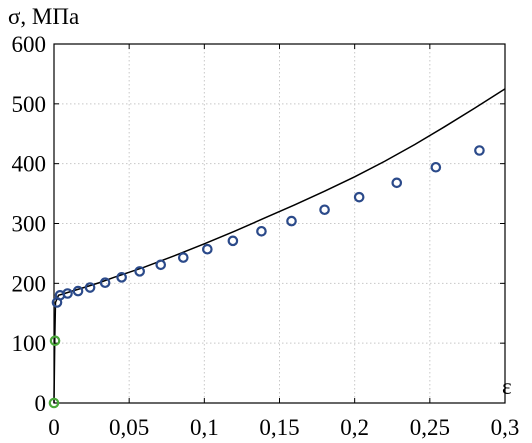 The height and width of the screenshot is (443, 532). What do you see at coordinates (41, 403) in the screenshot?
I see `y-tick-label: 0` at bounding box center [41, 403].